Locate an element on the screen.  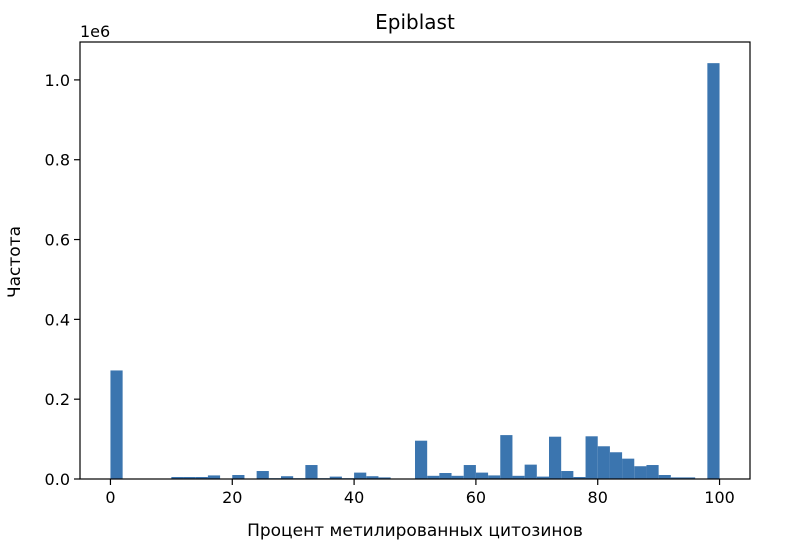
y-axis-title: Частота is located at coordinates (15, 262).